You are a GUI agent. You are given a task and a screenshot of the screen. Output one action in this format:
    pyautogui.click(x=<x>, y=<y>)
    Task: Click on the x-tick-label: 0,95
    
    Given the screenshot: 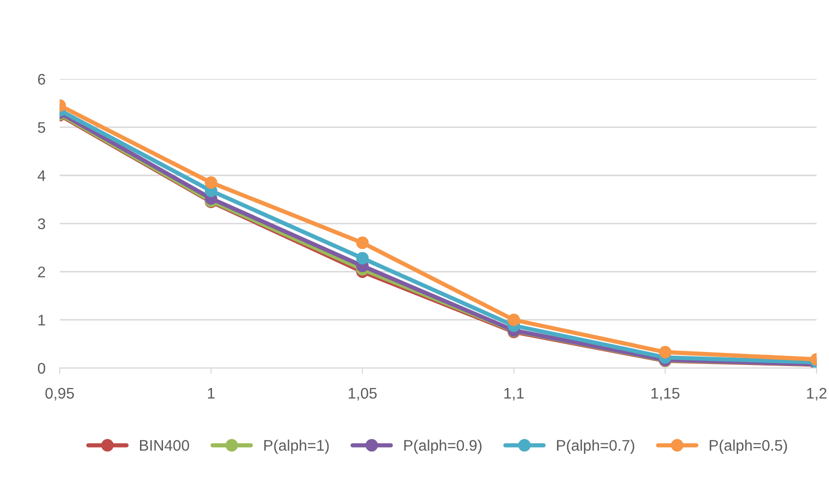 What is the action you would take?
    pyautogui.click(x=59, y=394)
    